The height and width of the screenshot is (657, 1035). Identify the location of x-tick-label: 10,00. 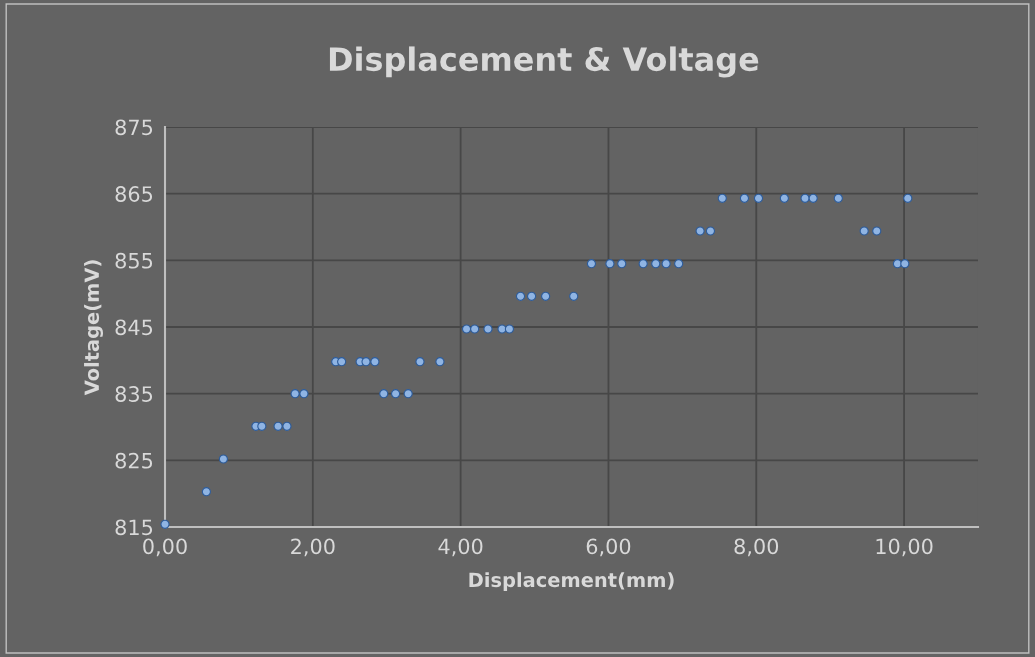
(904, 547).